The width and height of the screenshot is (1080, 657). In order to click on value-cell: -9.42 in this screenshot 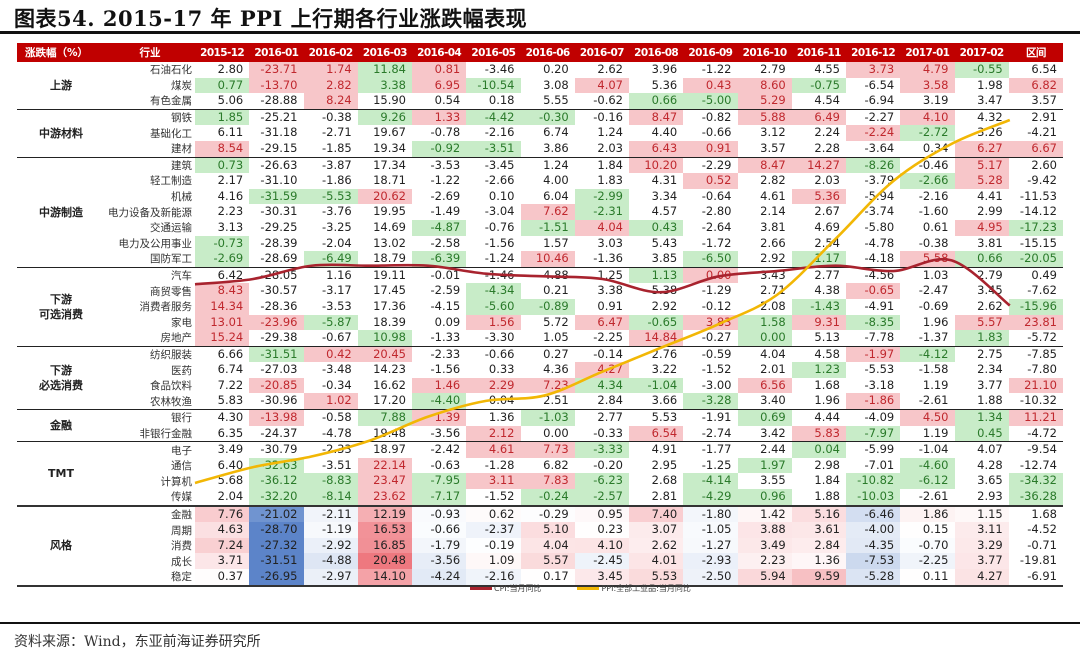, I will do `click(1042, 180)`.